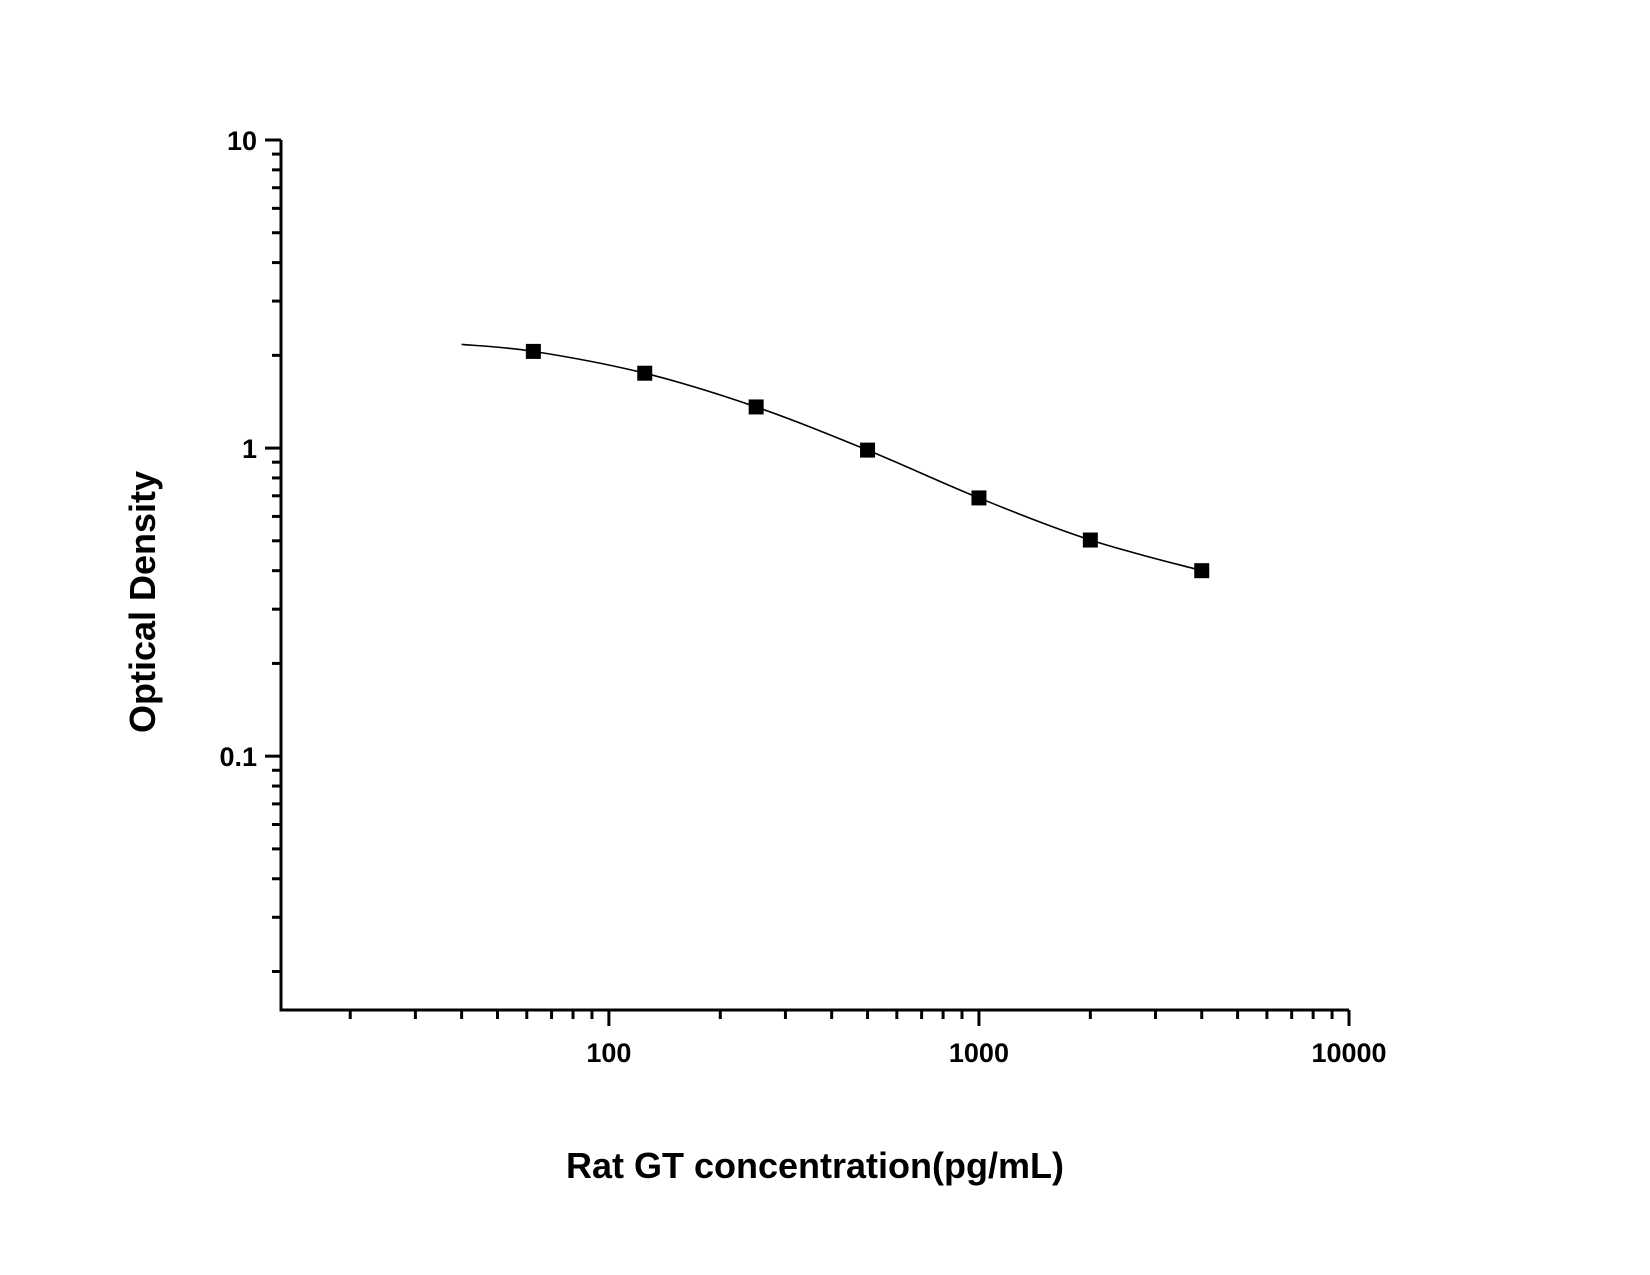 Image resolution: width=1650 pixels, height=1275 pixels. I want to click on y-axis-label: Optical Density, so click(142, 602).